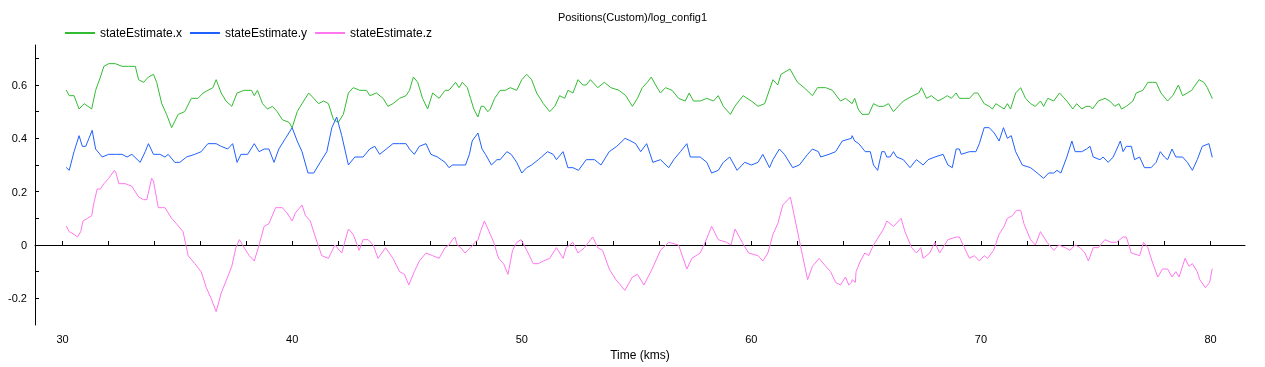 This screenshot has height=367, width=1265. I want to click on x-axis-title: Time (kms), so click(640, 355).